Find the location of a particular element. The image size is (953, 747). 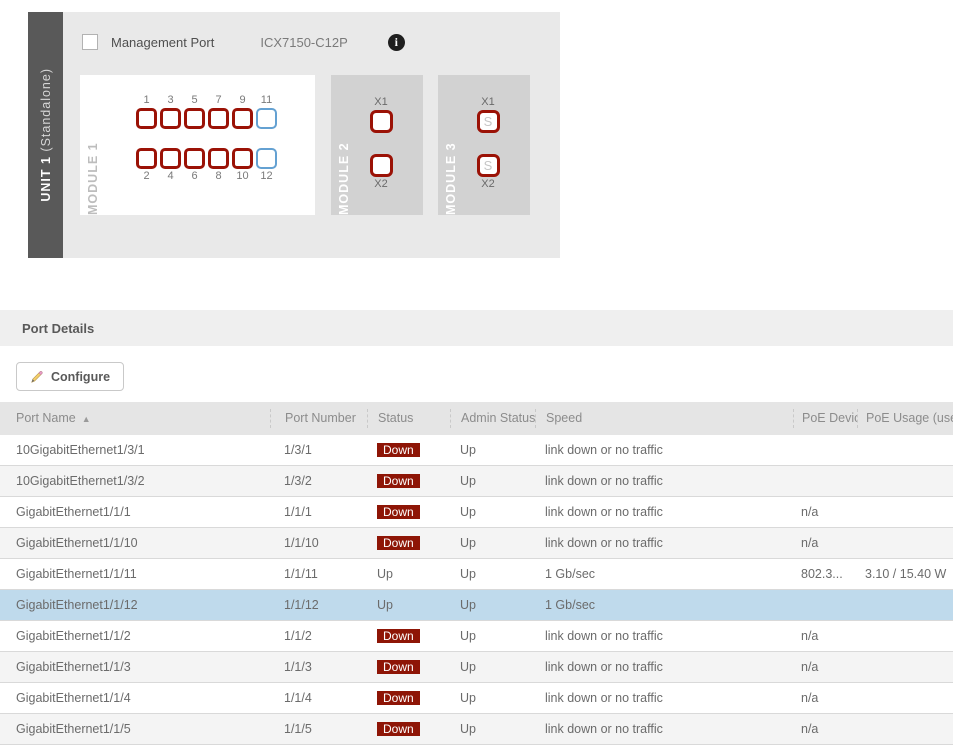

port-number-label: 9 is located at coordinates (242, 100).